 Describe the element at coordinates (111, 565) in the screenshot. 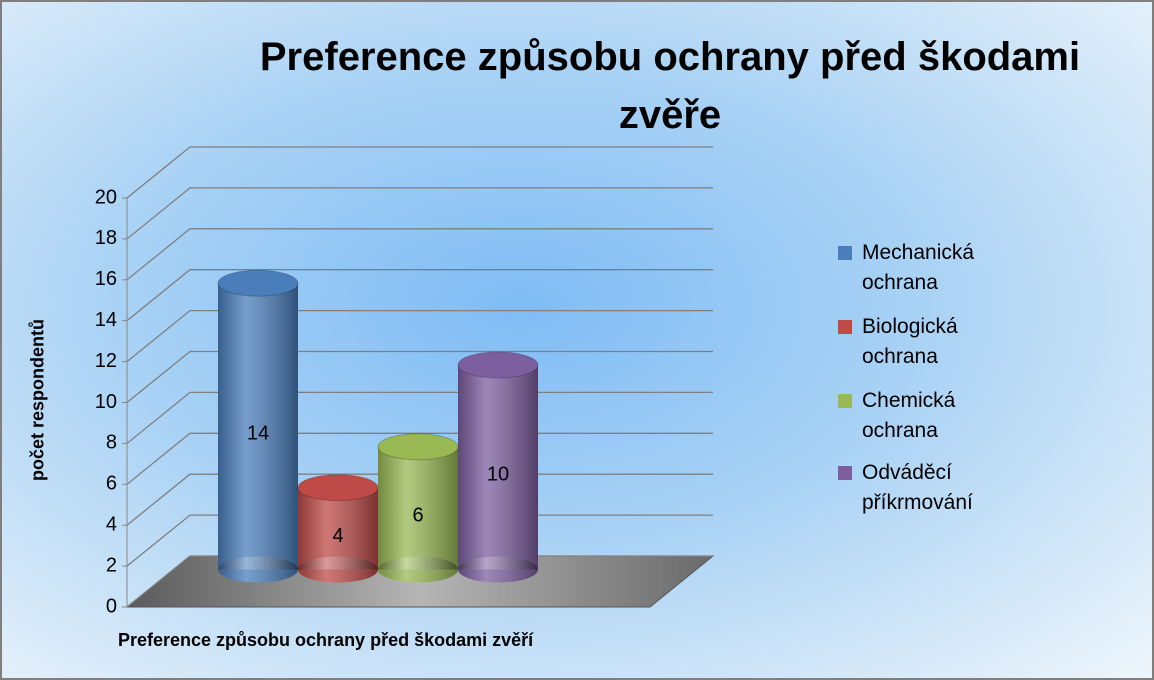

I see `y-tick-label: 2` at that location.